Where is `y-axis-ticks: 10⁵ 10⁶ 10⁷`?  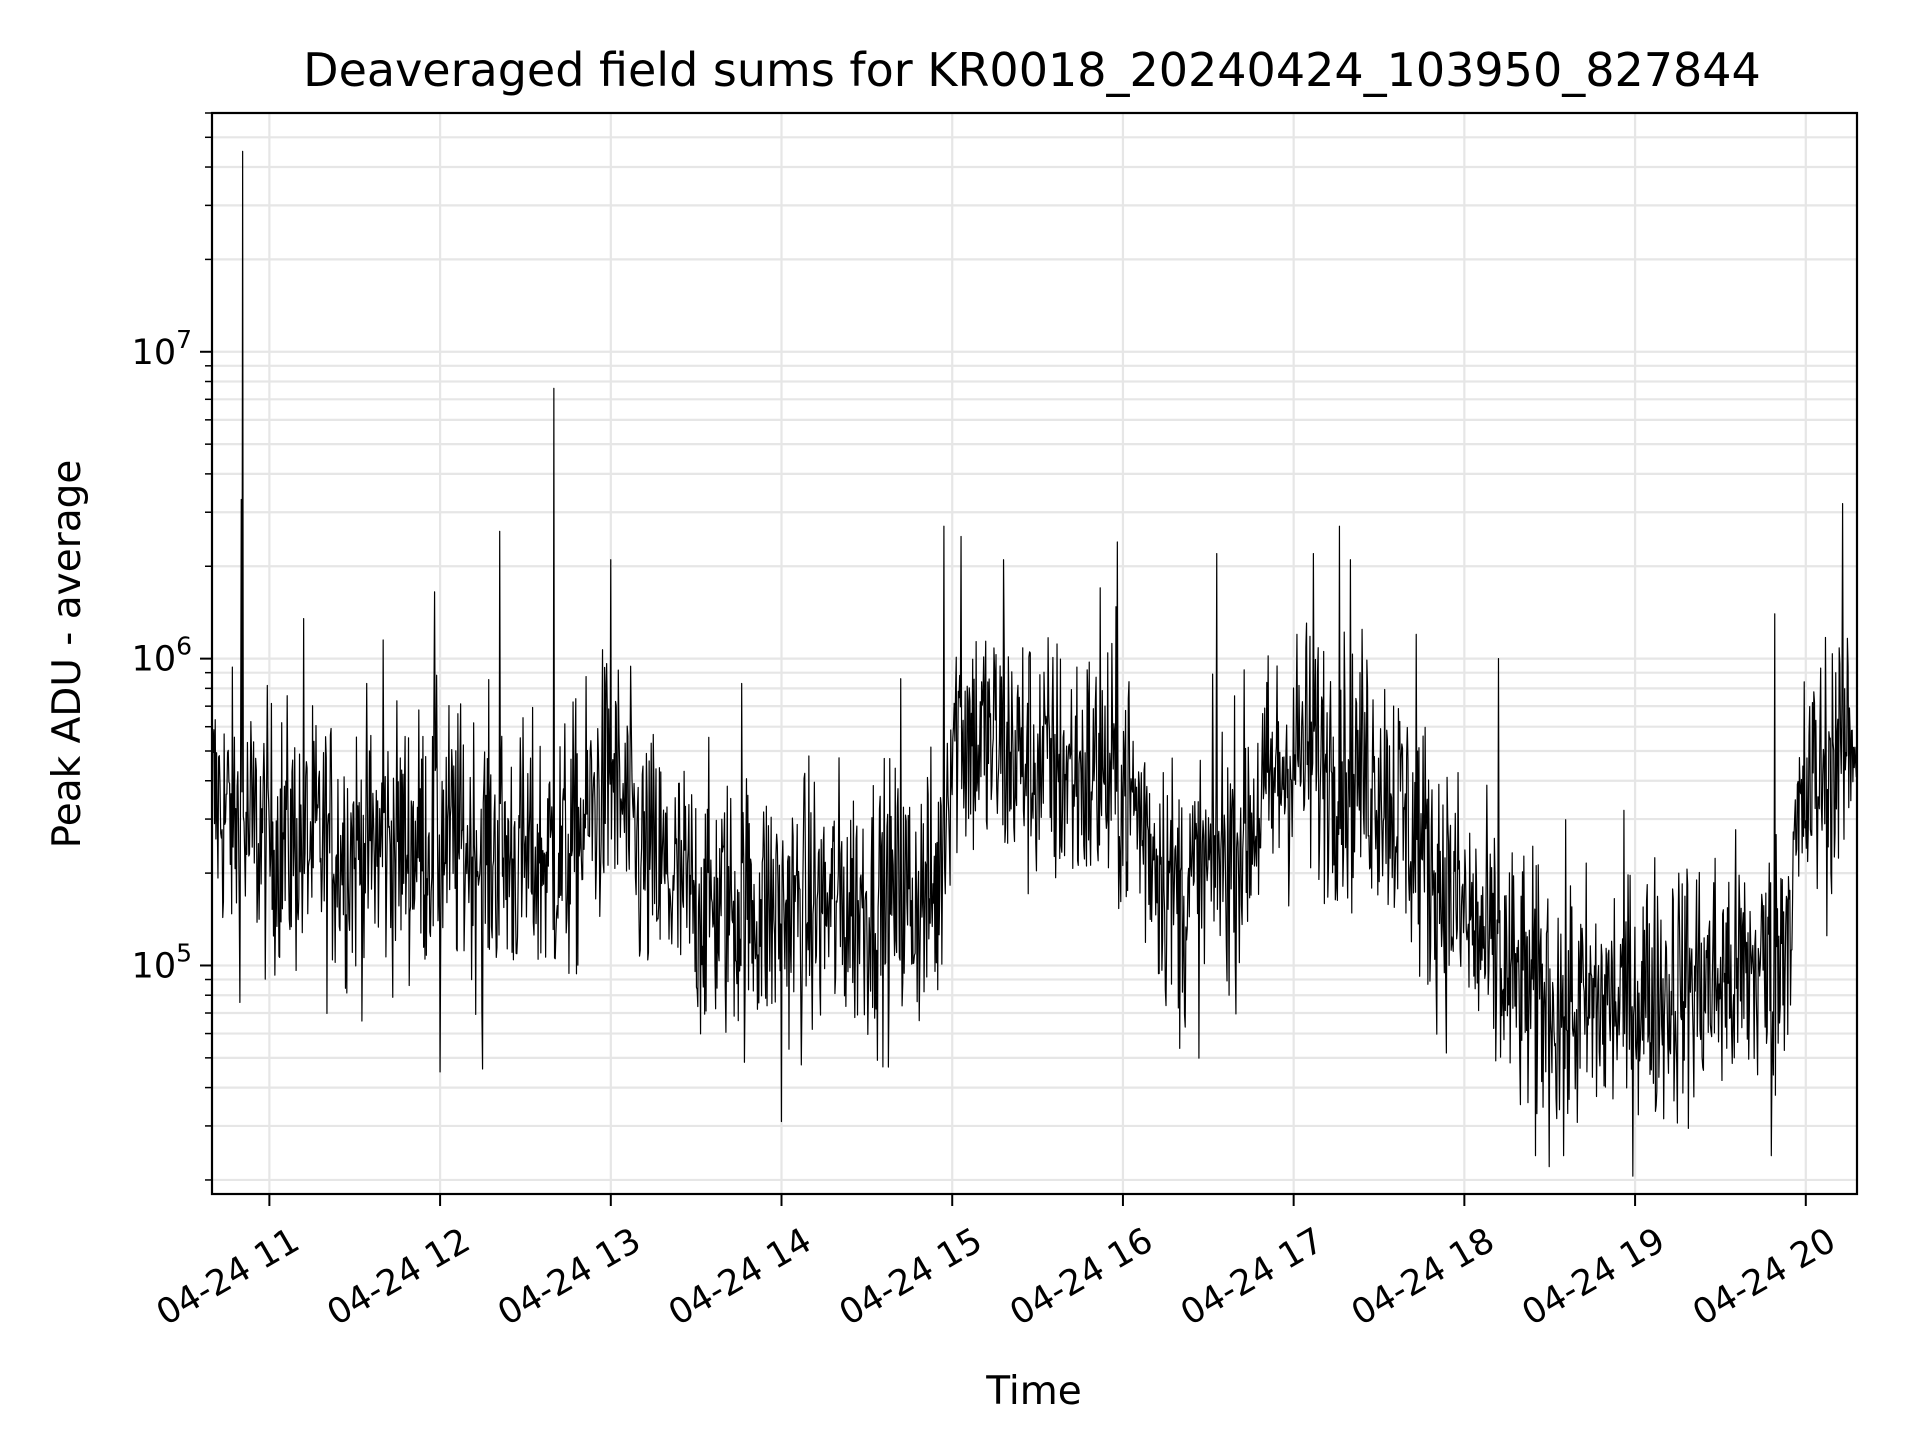
y-axis-ticks: 10⁵ 10⁶ 10⁷ is located at coordinates (172, 646).